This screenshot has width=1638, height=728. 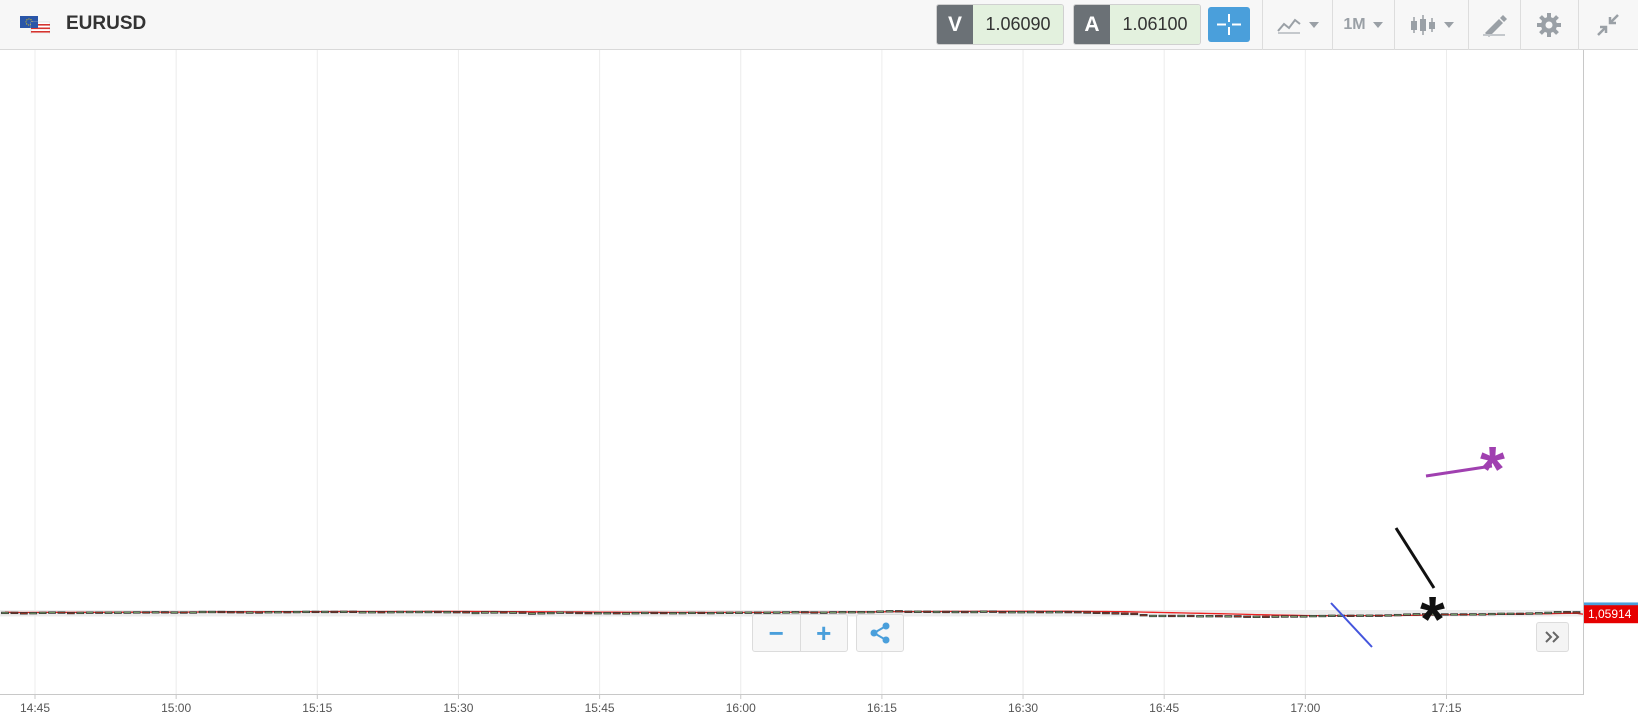 I want to click on candles, so click(x=791, y=614).